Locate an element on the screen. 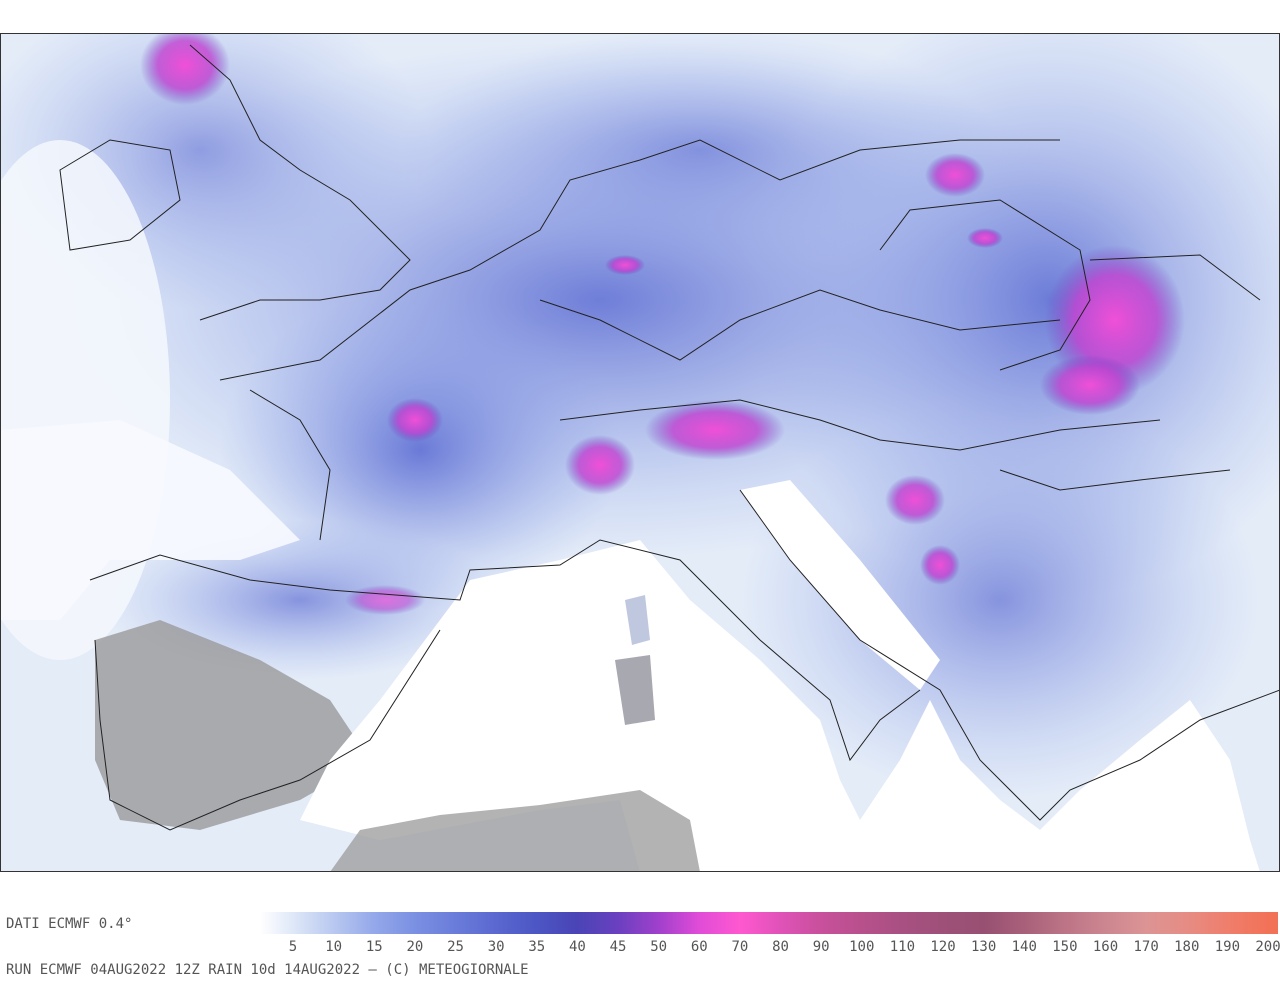 The height and width of the screenshot is (987, 1280). scale-tick-label: 120 is located at coordinates (942, 947).